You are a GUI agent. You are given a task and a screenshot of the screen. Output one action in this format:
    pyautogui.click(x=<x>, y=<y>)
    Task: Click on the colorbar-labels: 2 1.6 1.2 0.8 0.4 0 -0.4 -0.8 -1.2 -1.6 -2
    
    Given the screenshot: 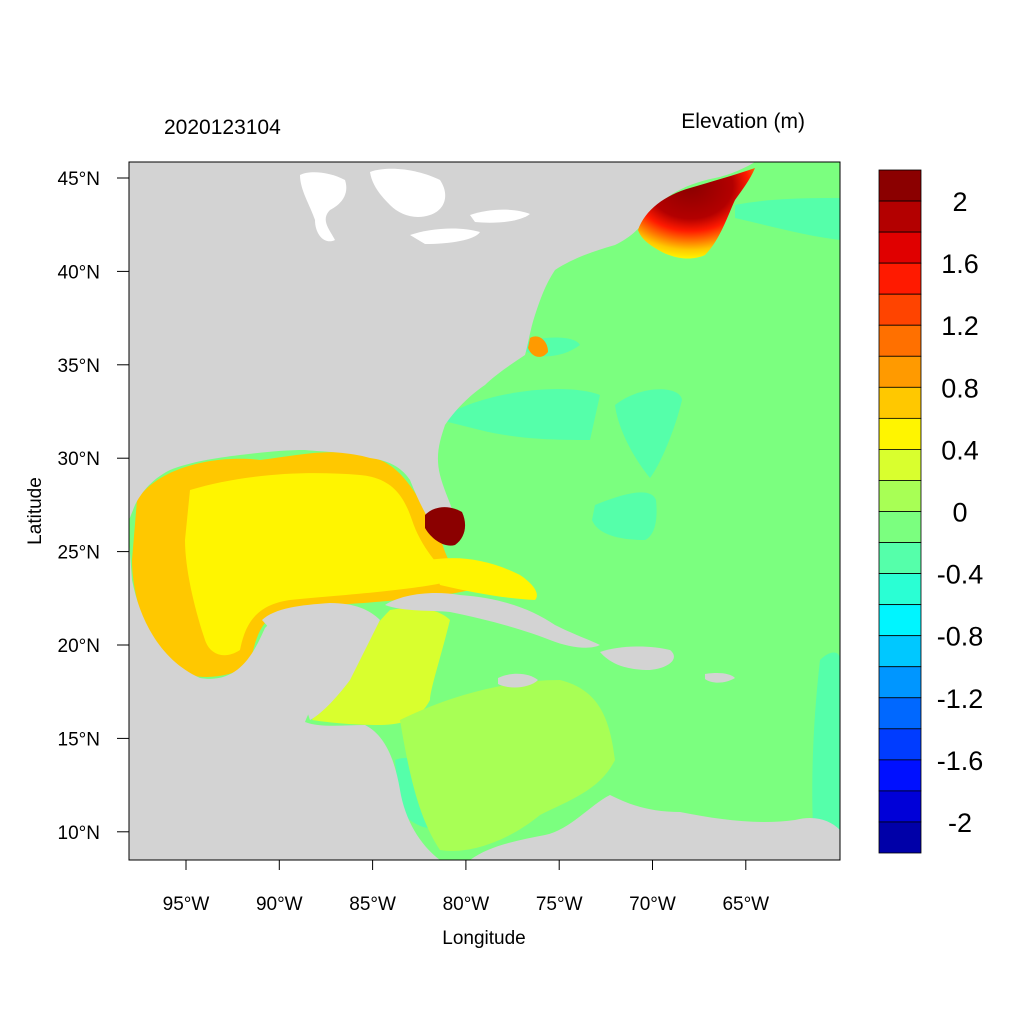 What is the action you would take?
    pyautogui.click(x=960, y=512)
    